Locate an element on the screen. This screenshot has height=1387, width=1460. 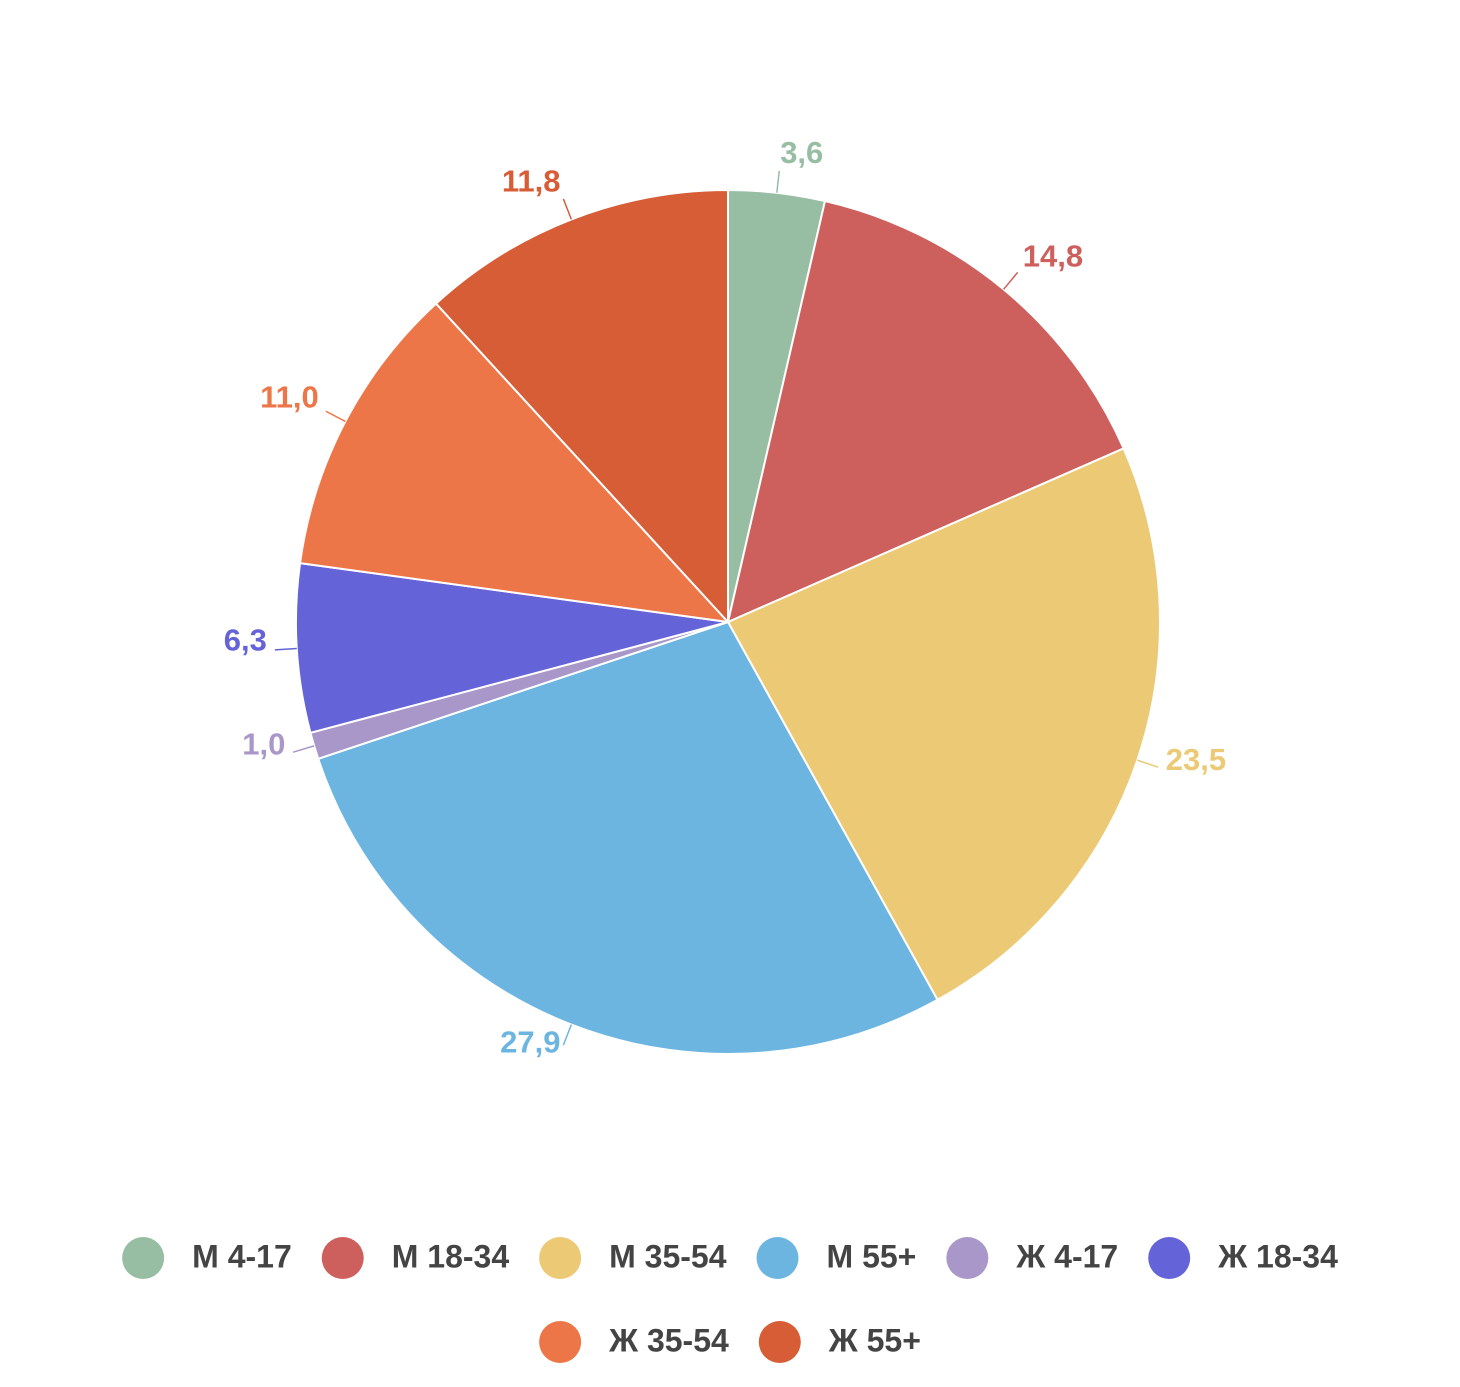
legend-label: М 55+ is located at coordinates (872, 1256).